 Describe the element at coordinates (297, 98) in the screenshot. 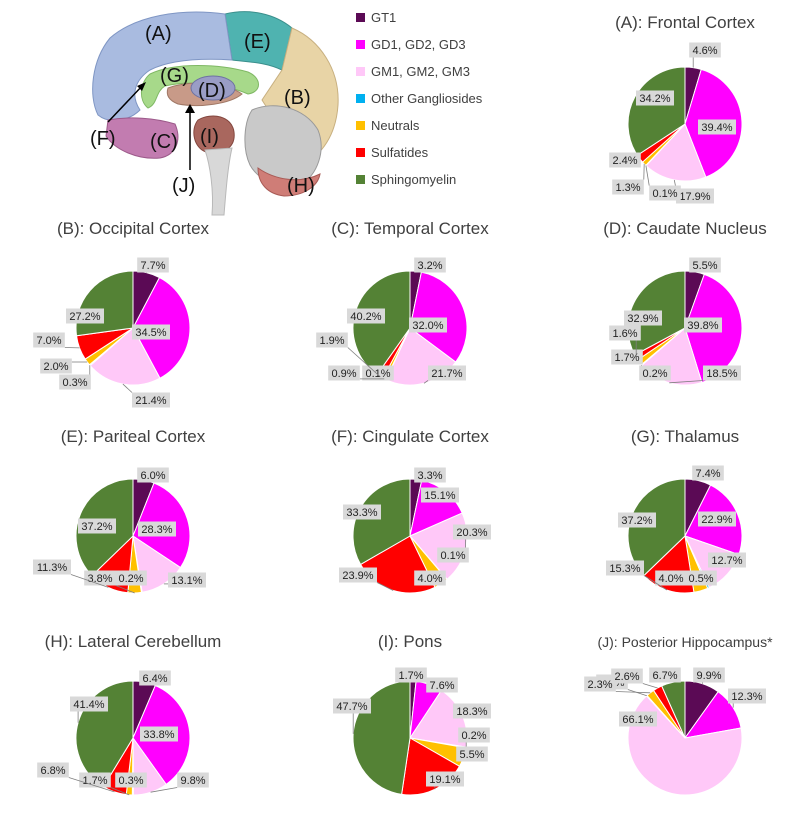

I see `brain-label-b: (B)` at that location.